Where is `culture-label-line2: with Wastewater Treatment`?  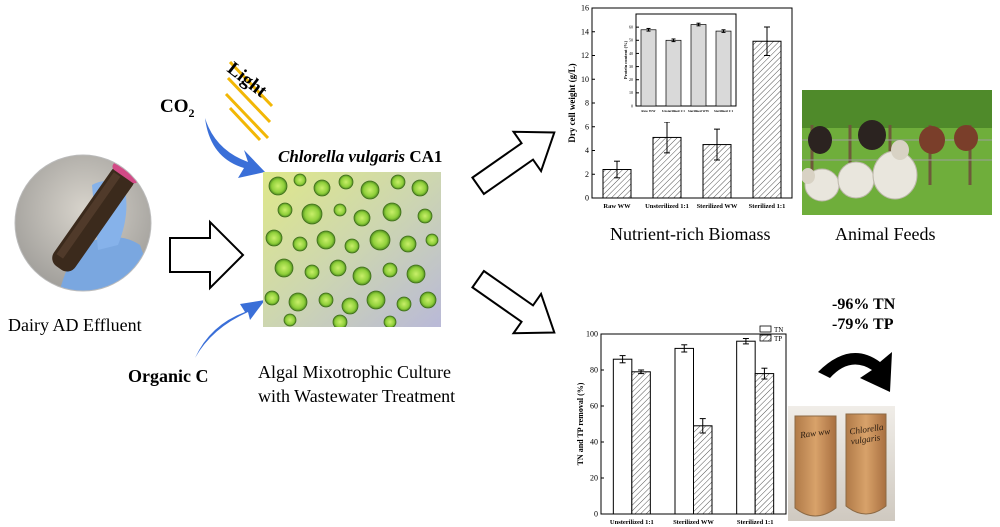
culture-label-line2: with Wastewater Treatment is located at coordinates (357, 396).